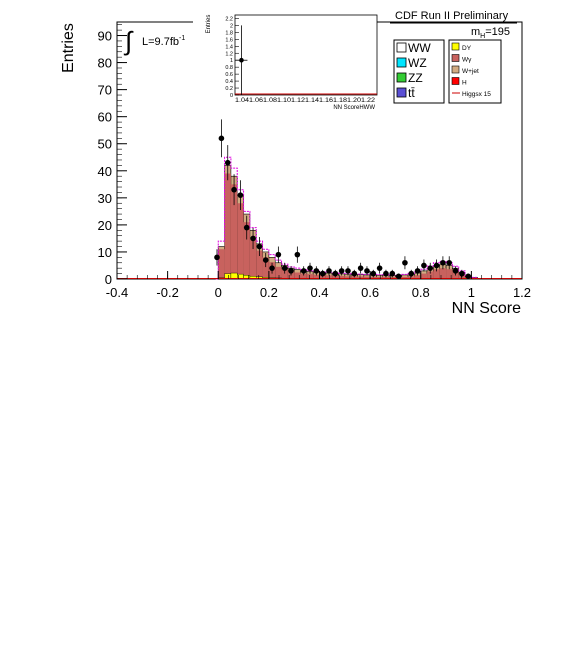 Image resolution: width=567 pixels, height=667 pixels. What do you see at coordinates (128, 41) in the screenshot?
I see `integral-symbol: ∫` at bounding box center [128, 41].